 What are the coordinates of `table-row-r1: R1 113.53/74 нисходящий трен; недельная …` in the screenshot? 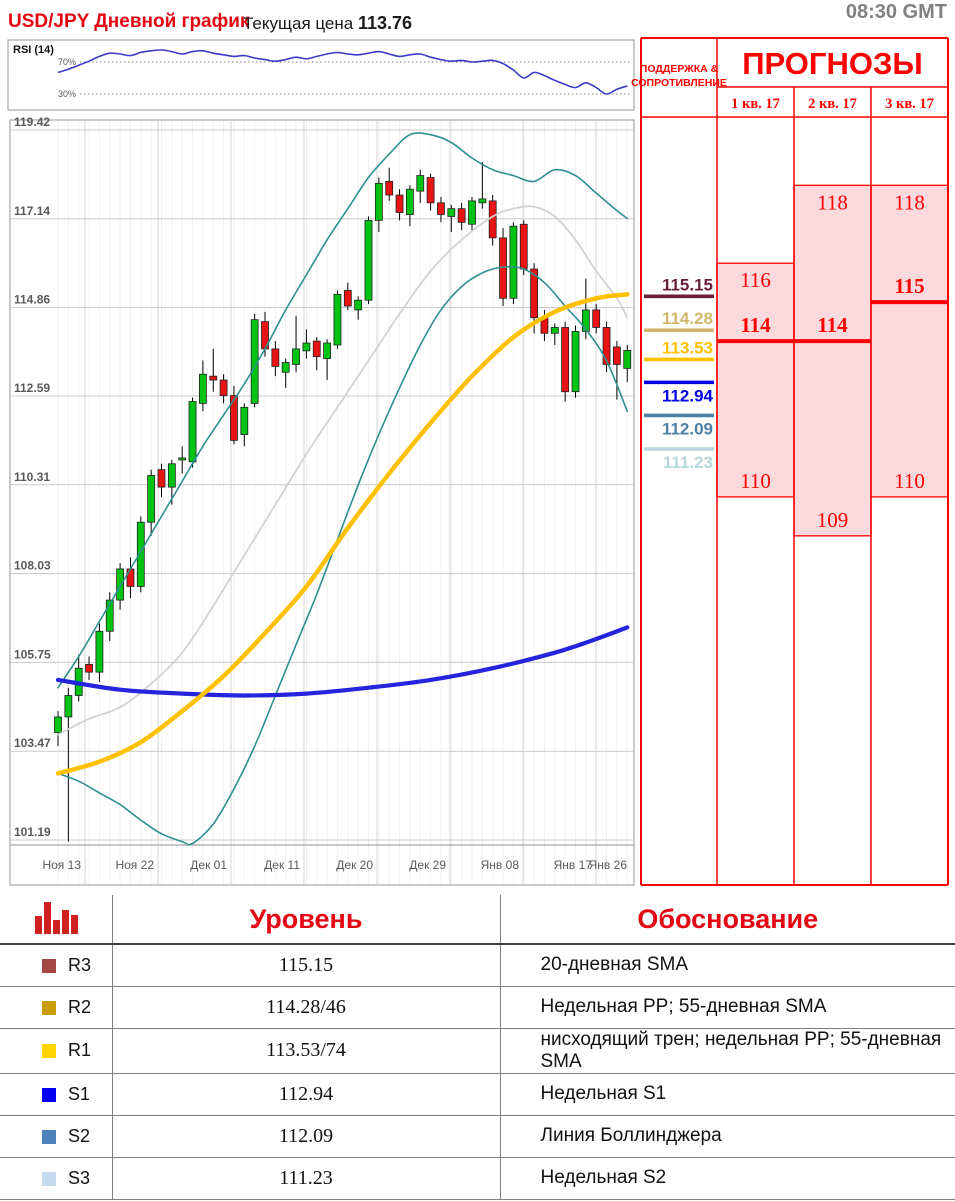 It's located at (477, 1051).